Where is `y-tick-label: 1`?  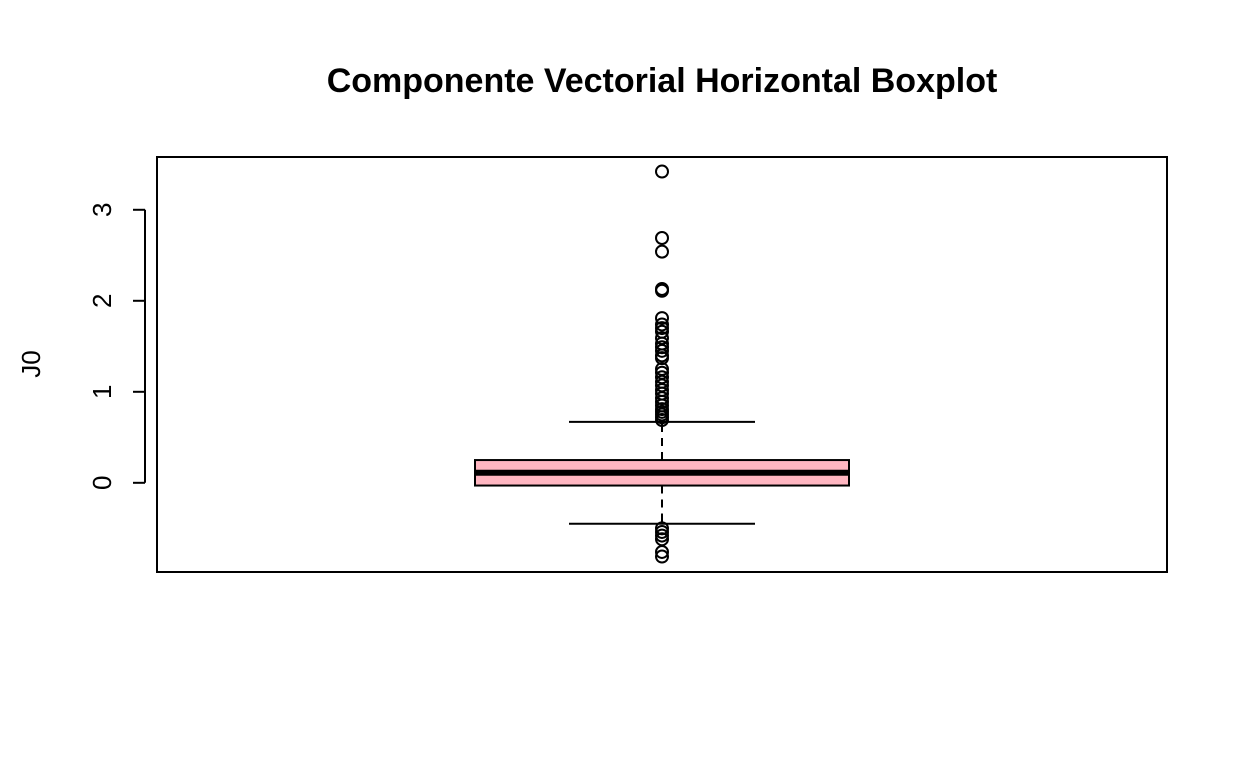 y-tick-label: 1 is located at coordinates (102, 392).